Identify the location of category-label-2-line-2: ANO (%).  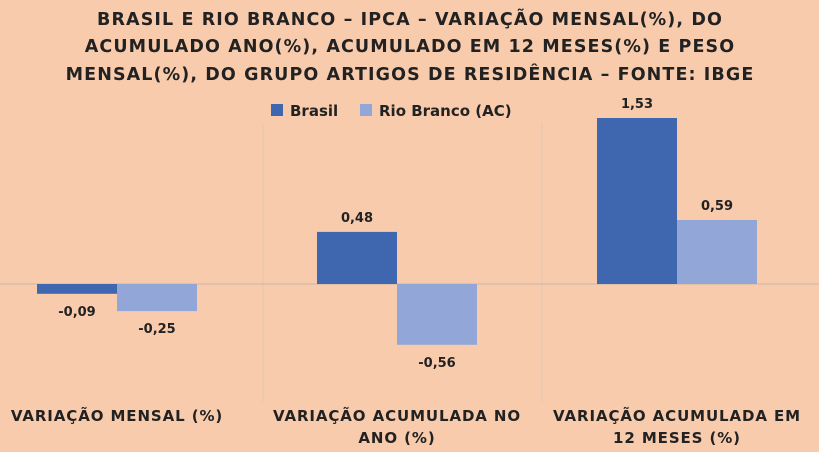
(396, 438).